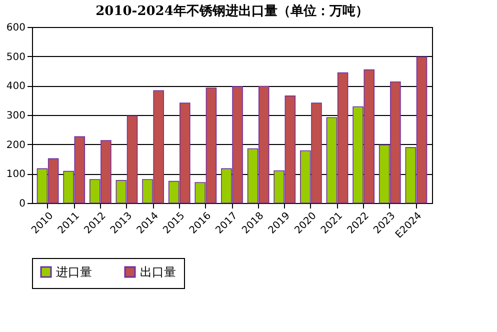 The width and height of the screenshot is (497, 332). What do you see at coordinates (158, 272) in the screenshot?
I see `legend-label: 出口量` at bounding box center [158, 272].